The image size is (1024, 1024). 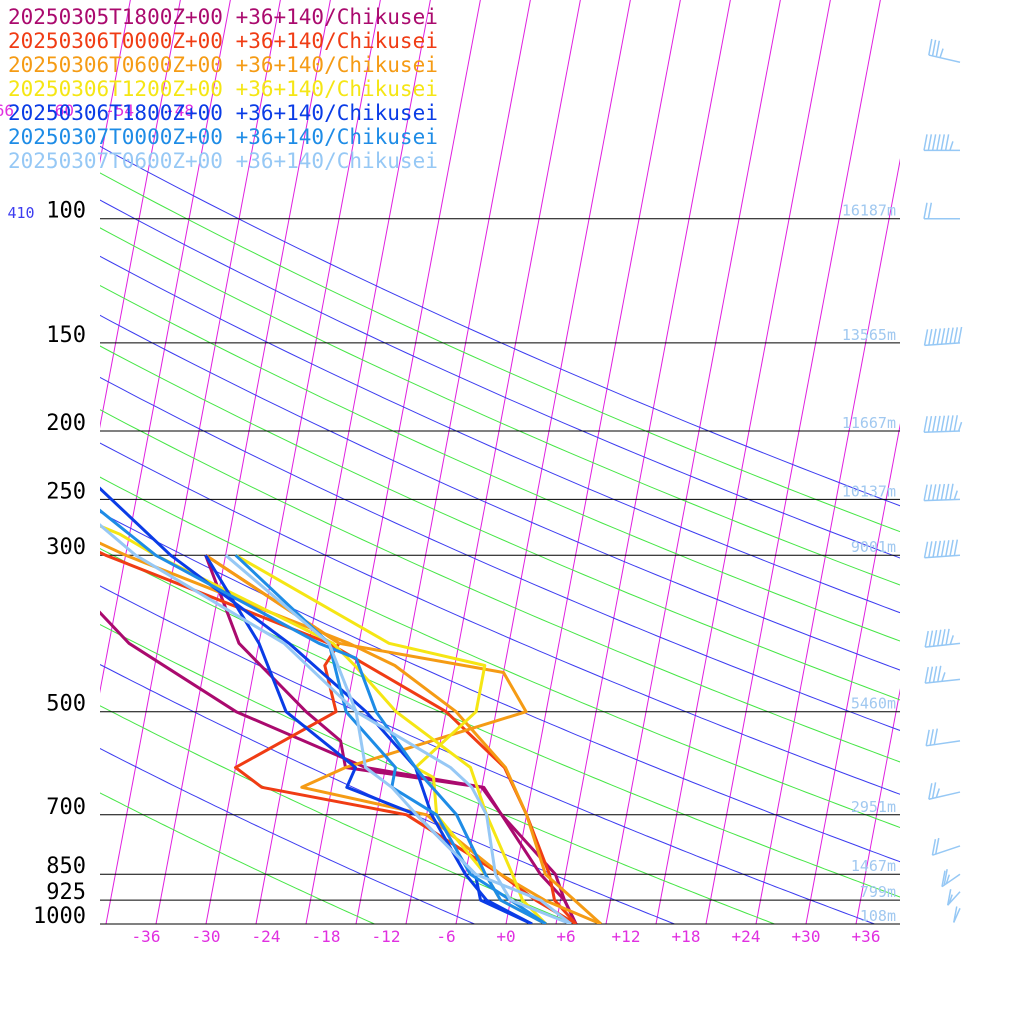 I want to click on x-tick-label: -36, so click(x=146, y=936).